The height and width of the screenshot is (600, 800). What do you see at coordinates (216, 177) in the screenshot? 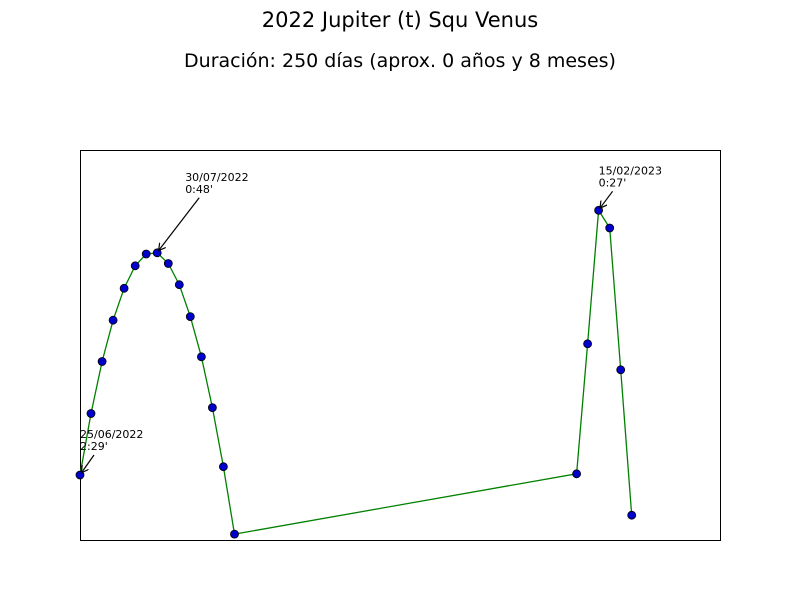
I see `annotation-date: 30/07/2022` at bounding box center [216, 177].